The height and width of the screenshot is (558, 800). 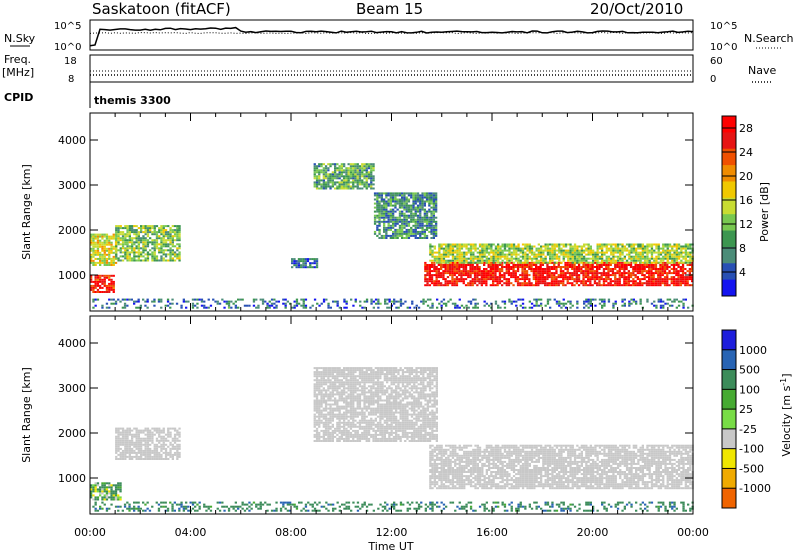 I want to click on power-colorbar-label: Power [dB], so click(x=764, y=212).